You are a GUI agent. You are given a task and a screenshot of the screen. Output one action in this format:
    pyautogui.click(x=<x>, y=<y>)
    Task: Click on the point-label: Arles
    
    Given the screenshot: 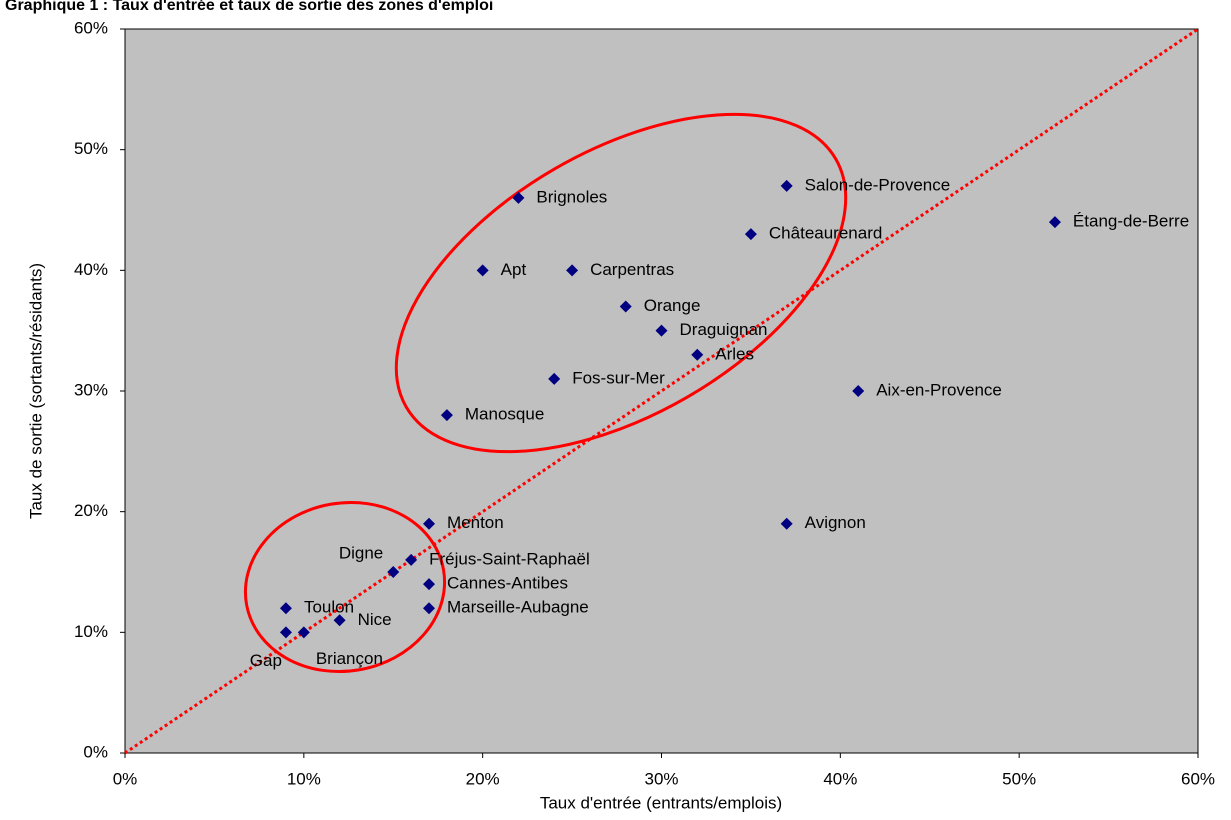 What is the action you would take?
    pyautogui.click(x=734, y=353)
    